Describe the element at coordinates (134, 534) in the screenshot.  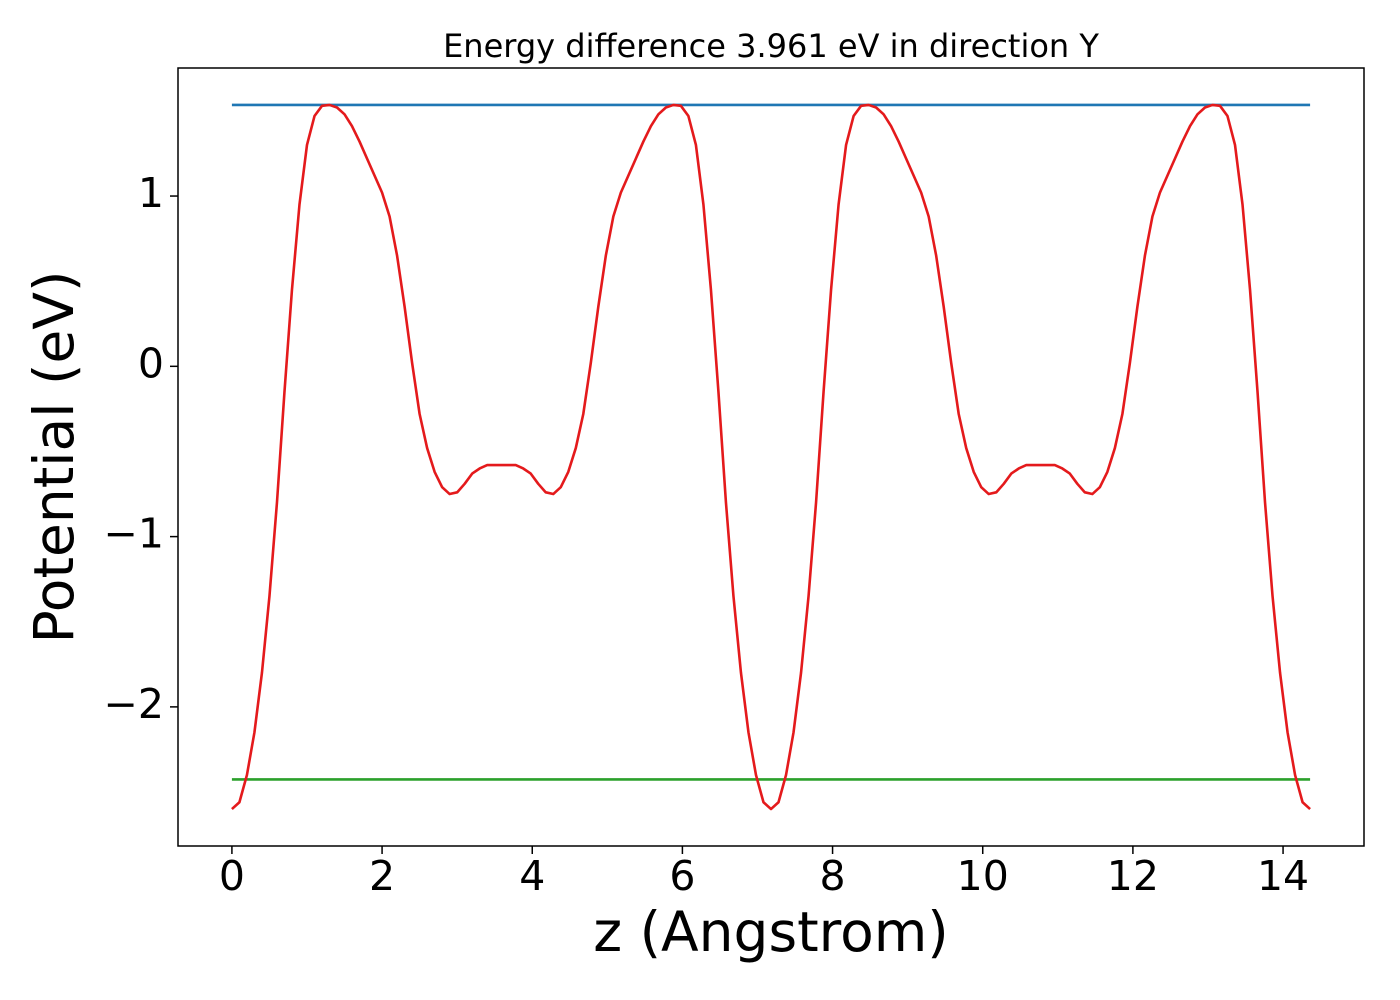
I see `y-tick-label: −1` at that location.